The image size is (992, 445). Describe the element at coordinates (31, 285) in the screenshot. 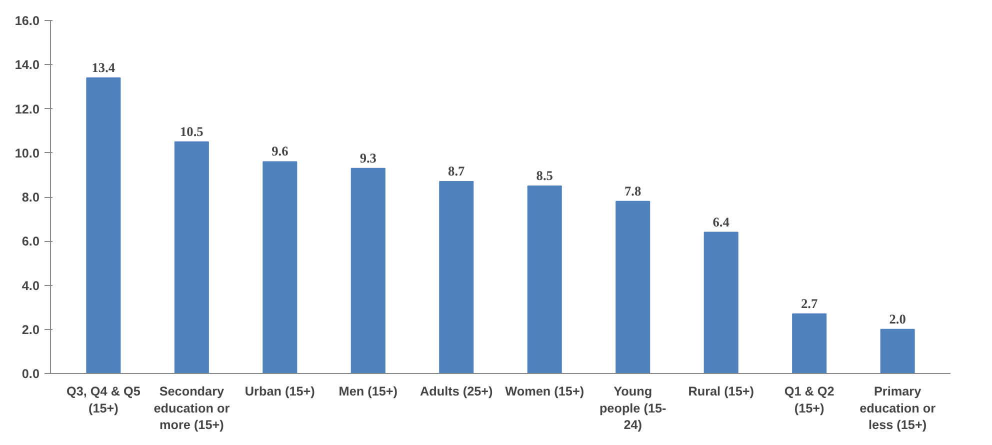

I see `y-tick-label: 4.0` at that location.